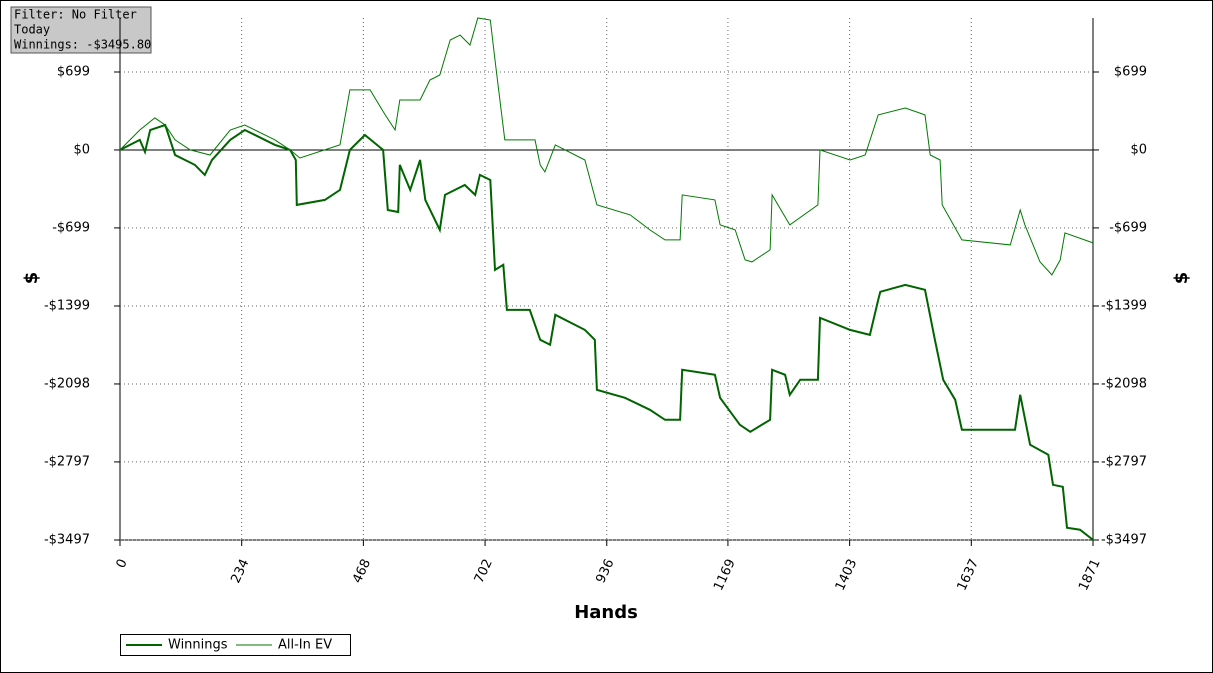 This screenshot has height=673, width=1213. What do you see at coordinates (198, 645) in the screenshot?
I see `legend-label: Winnings` at bounding box center [198, 645].